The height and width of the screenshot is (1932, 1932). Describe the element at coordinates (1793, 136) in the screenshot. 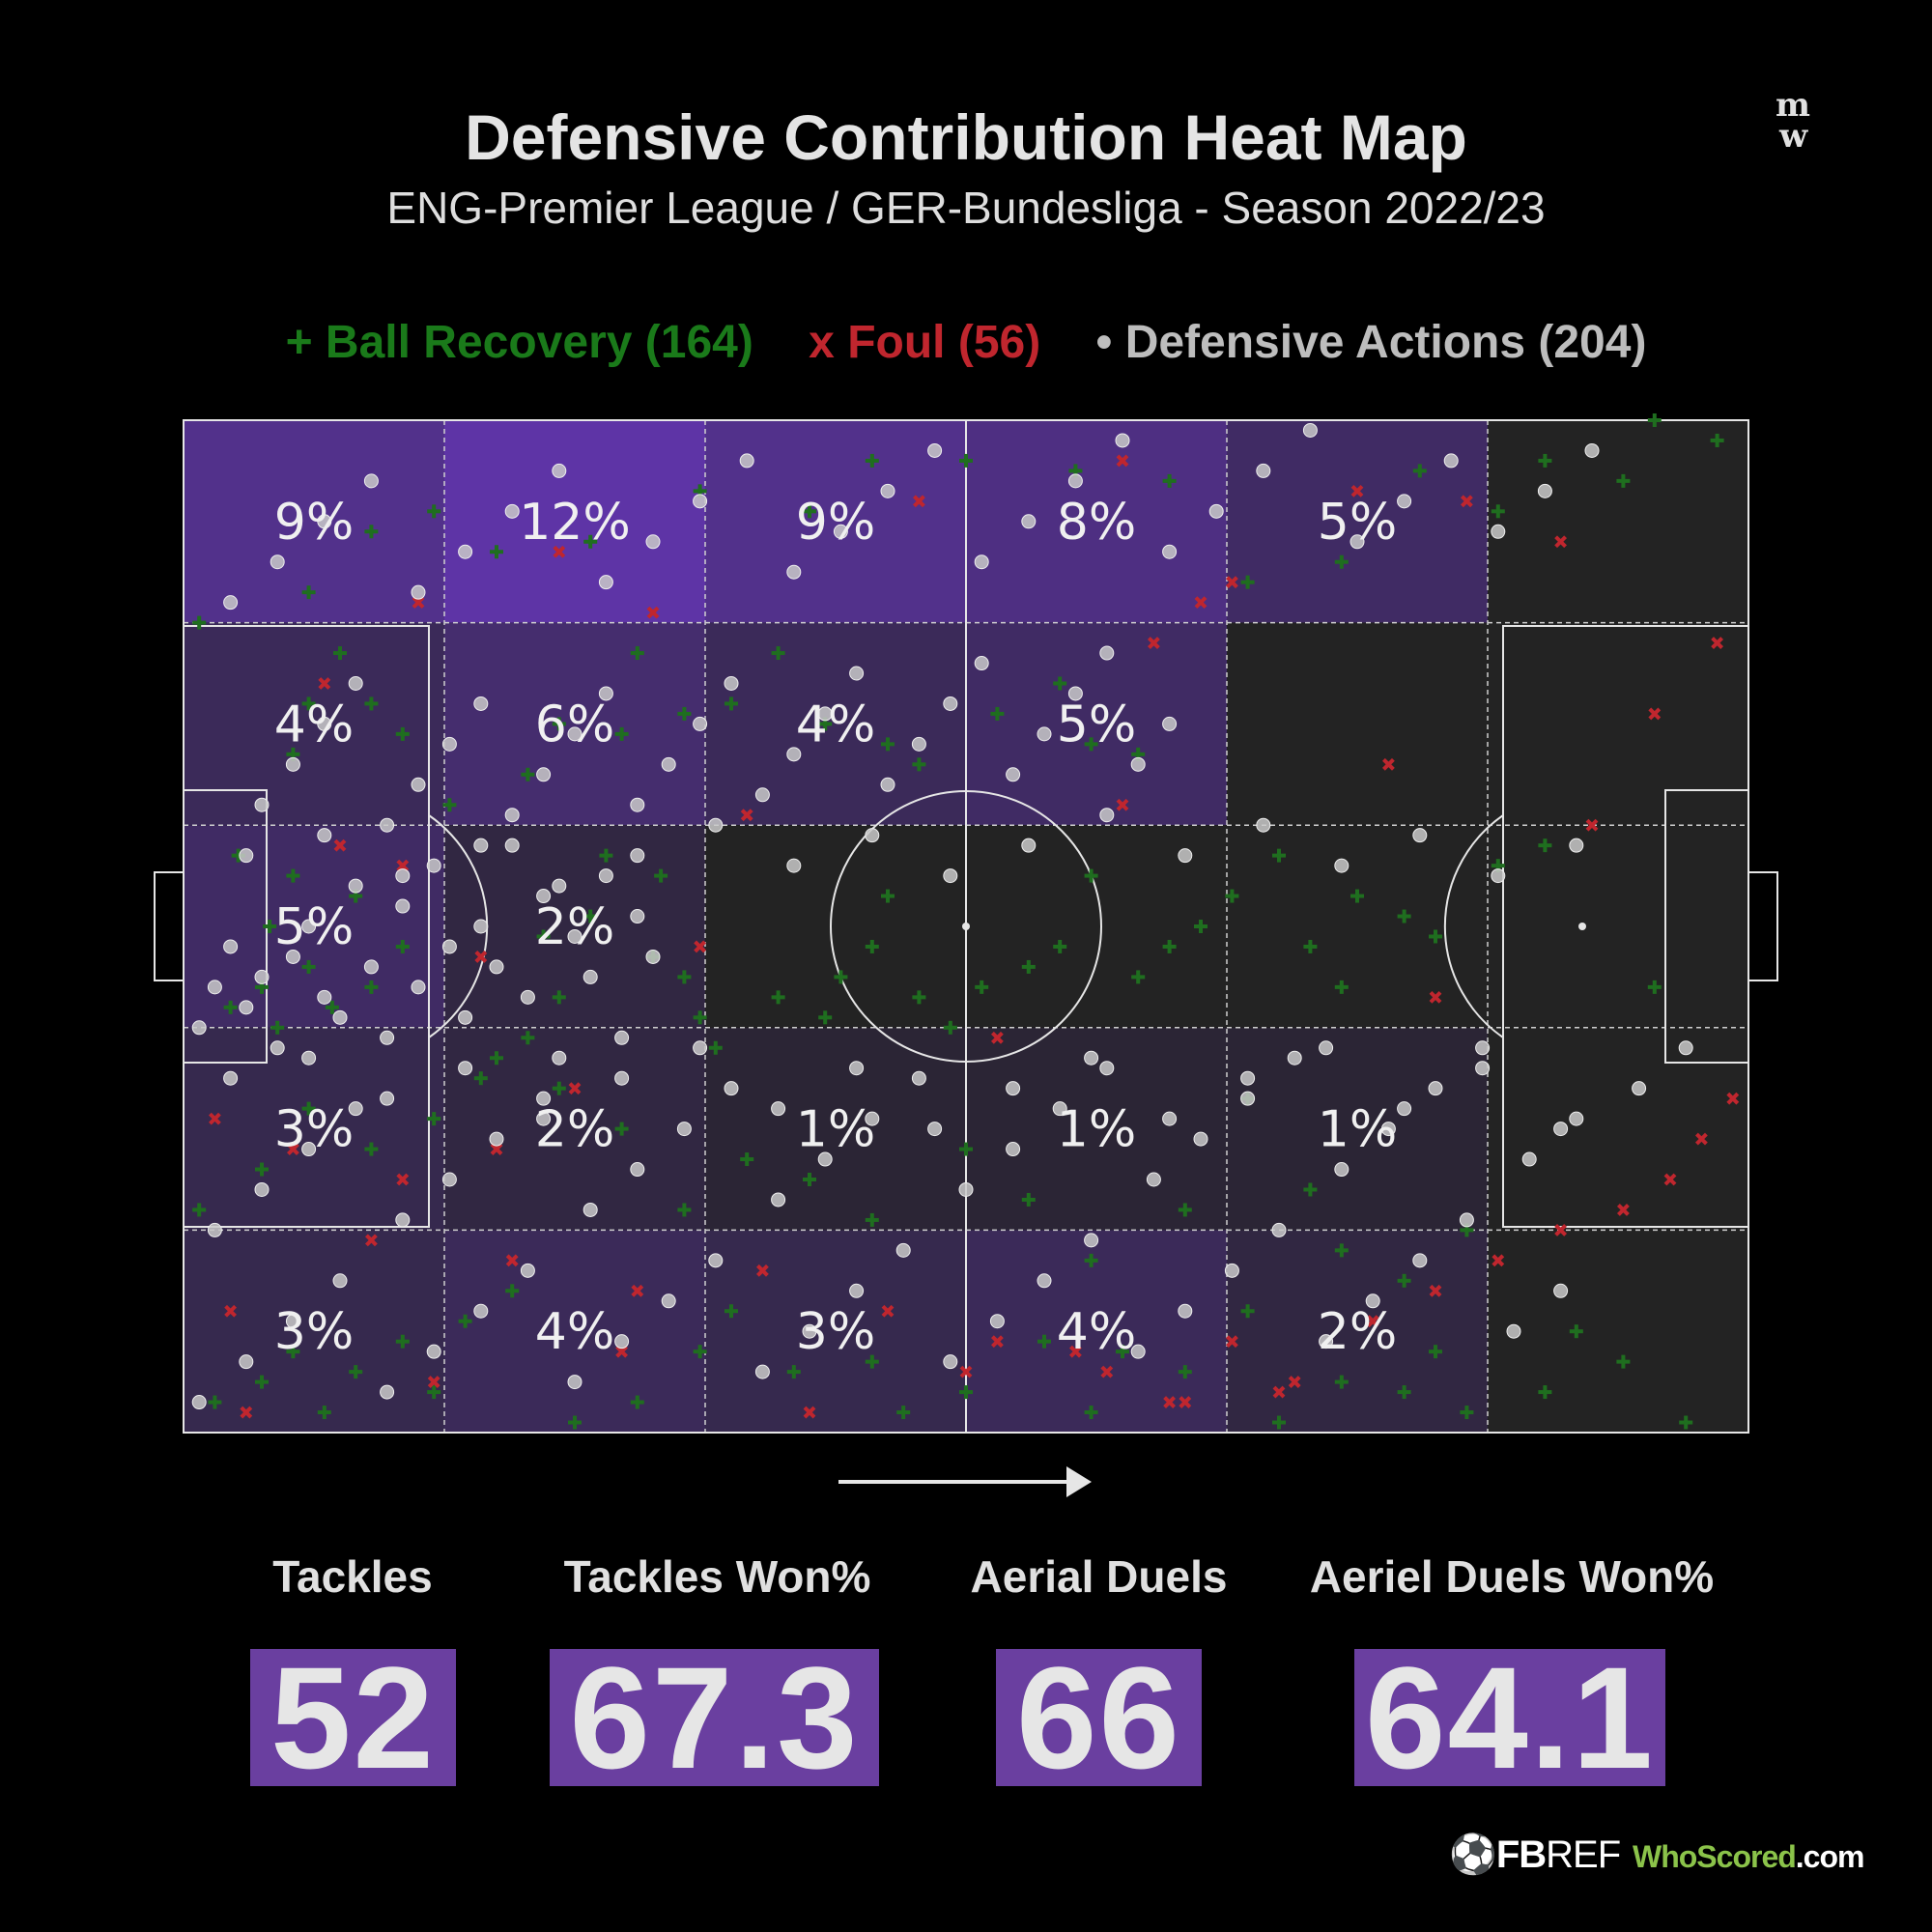

I see `svg-text: w` at that location.